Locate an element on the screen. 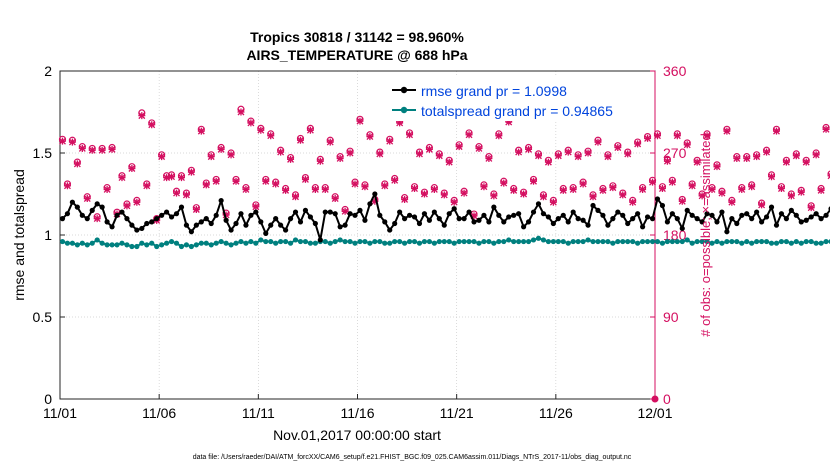 The image size is (830, 470). y-left-tick-label: 1.5 is located at coordinates (43, 153).